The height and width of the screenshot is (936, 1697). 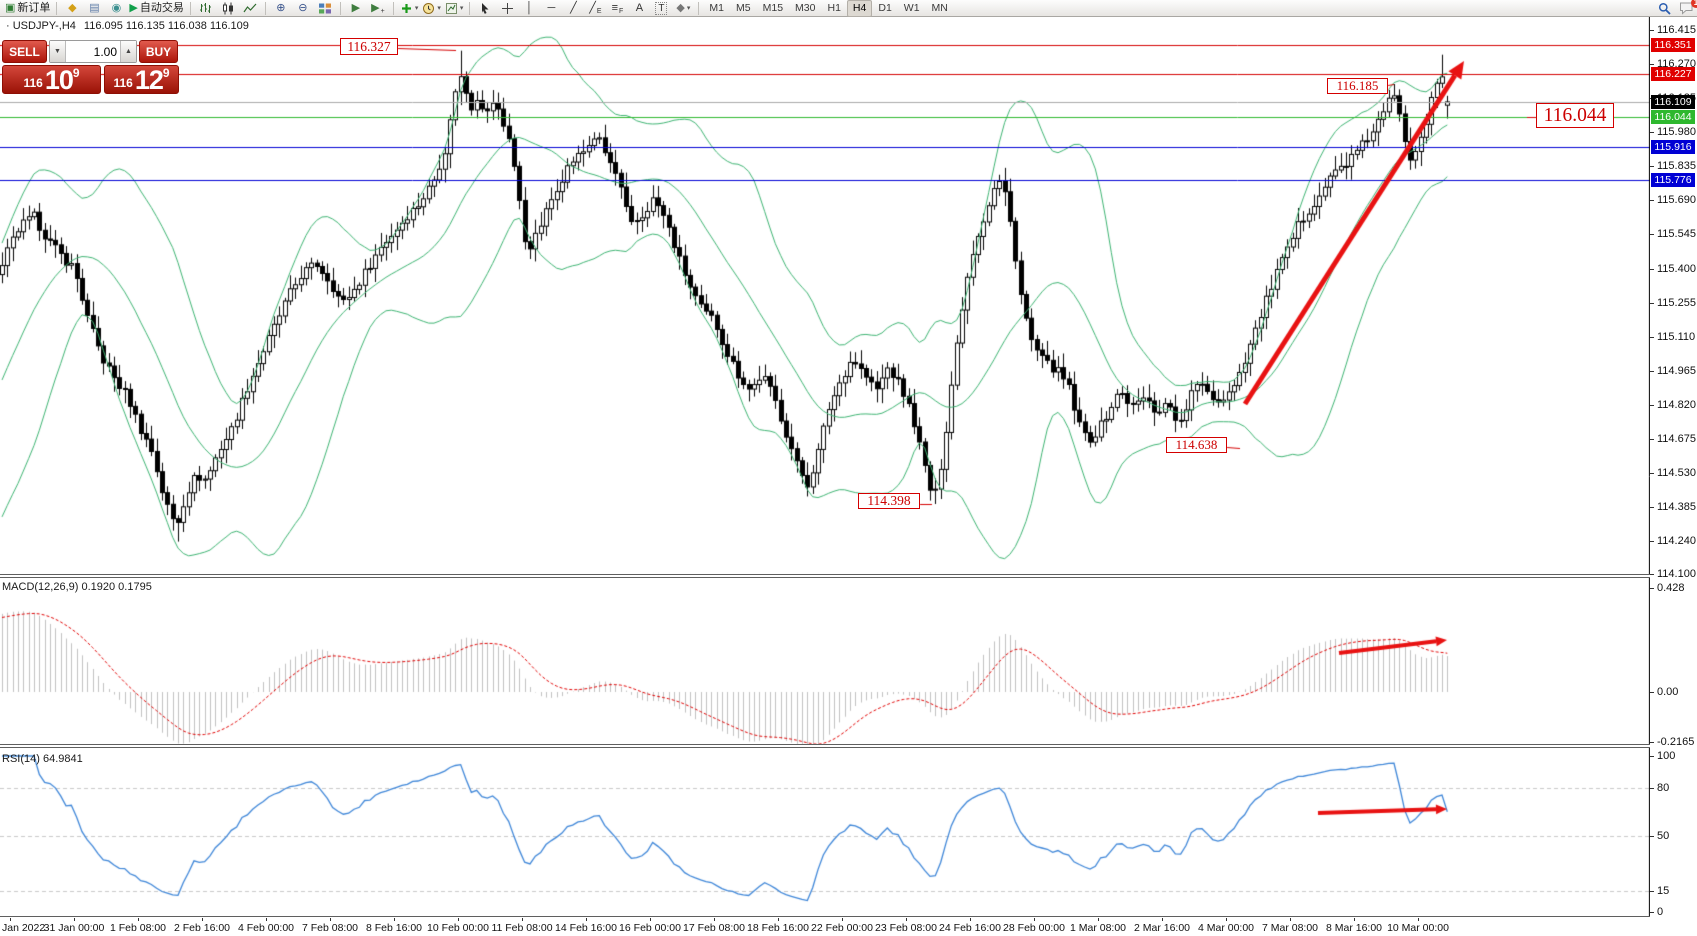 I want to click on text-icon: A, so click(x=639, y=8).